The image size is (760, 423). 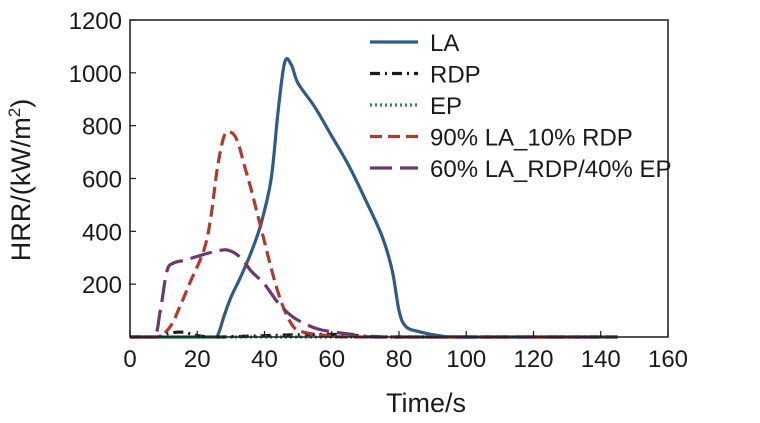 I want to click on y-tick-label: 200, so click(x=102, y=285).